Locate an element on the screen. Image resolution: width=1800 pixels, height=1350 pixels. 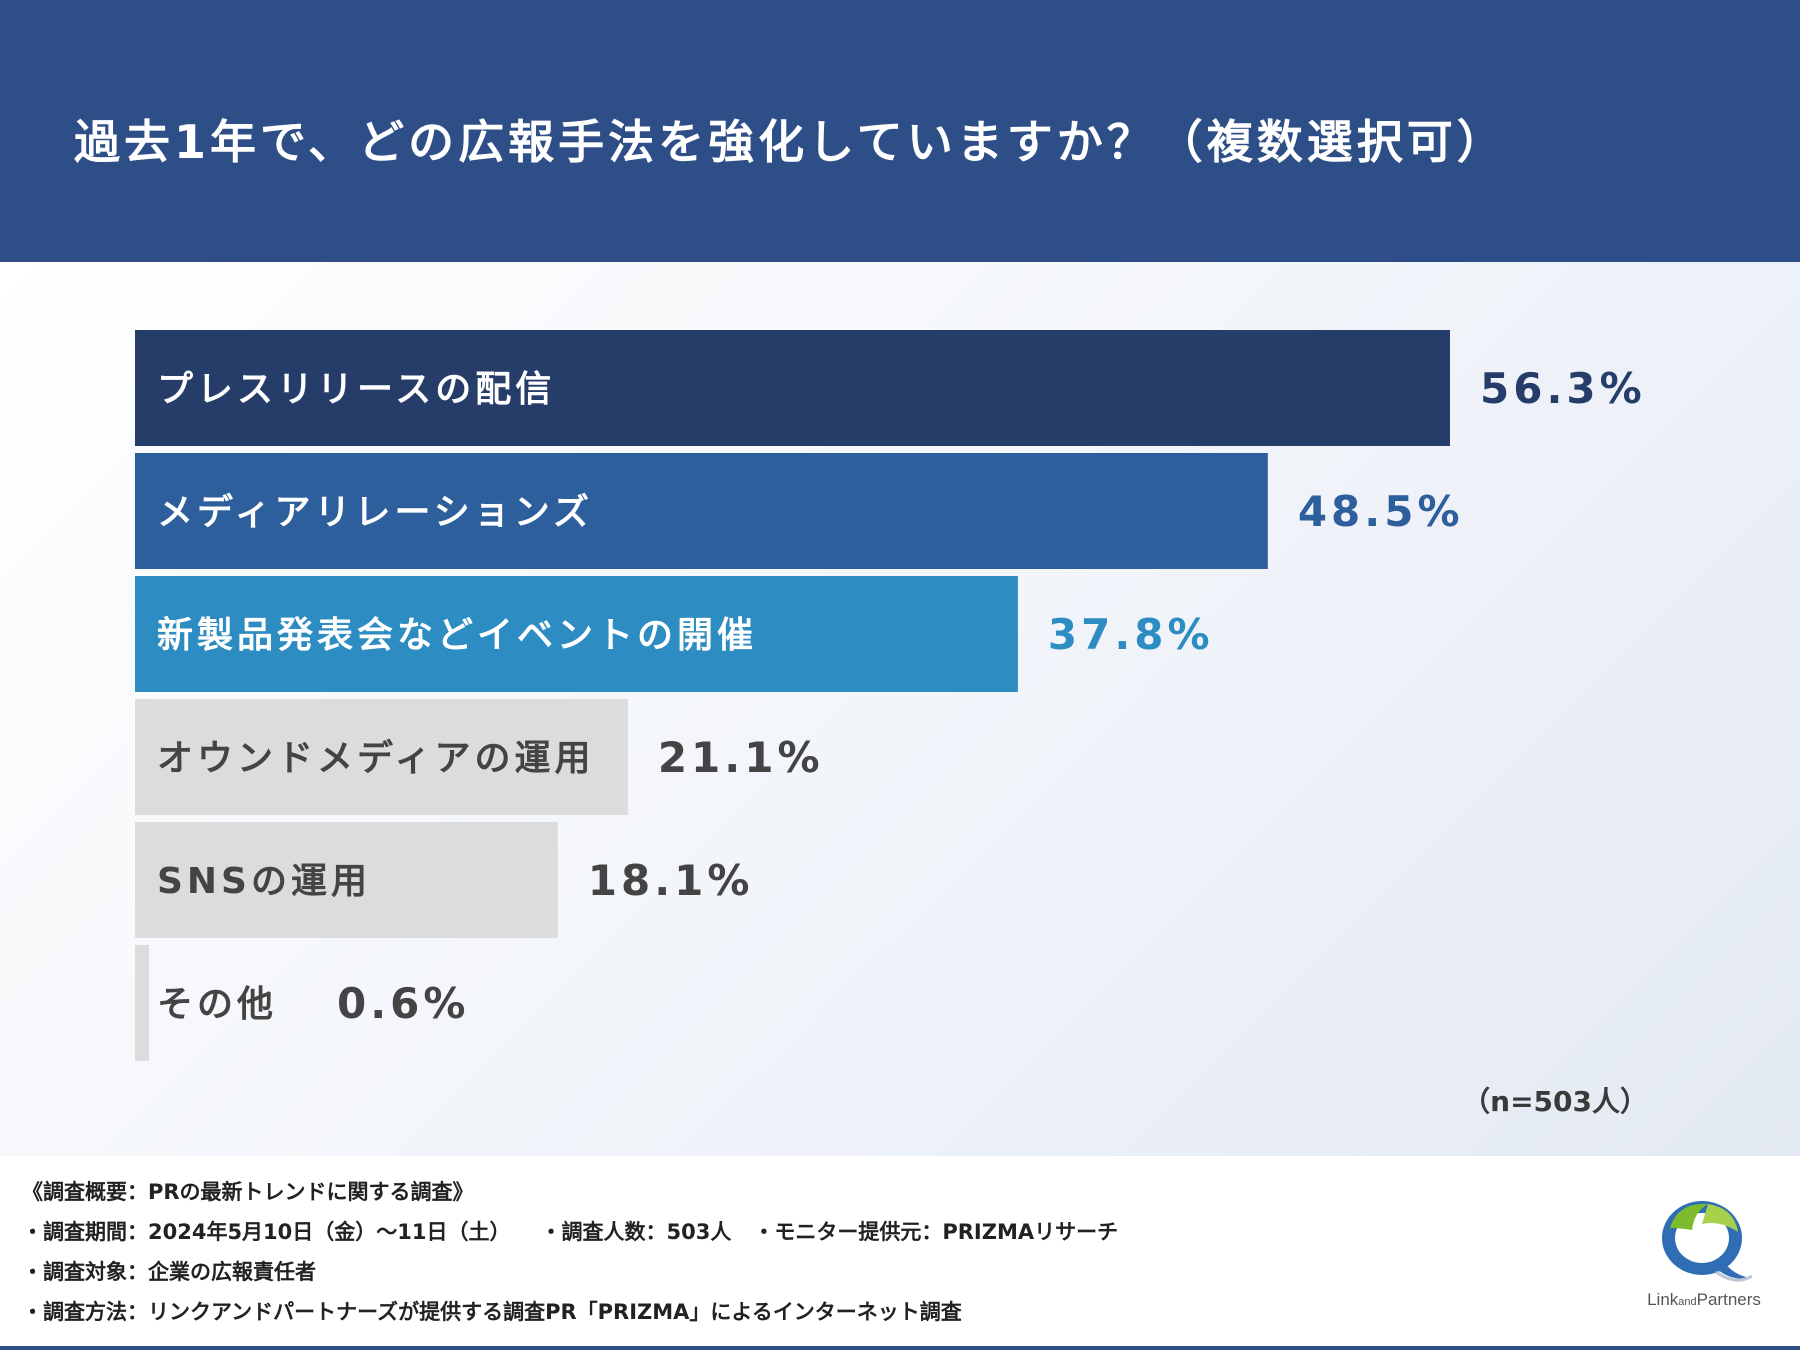
bar-value-3: 37.8% is located at coordinates (1131, 634).